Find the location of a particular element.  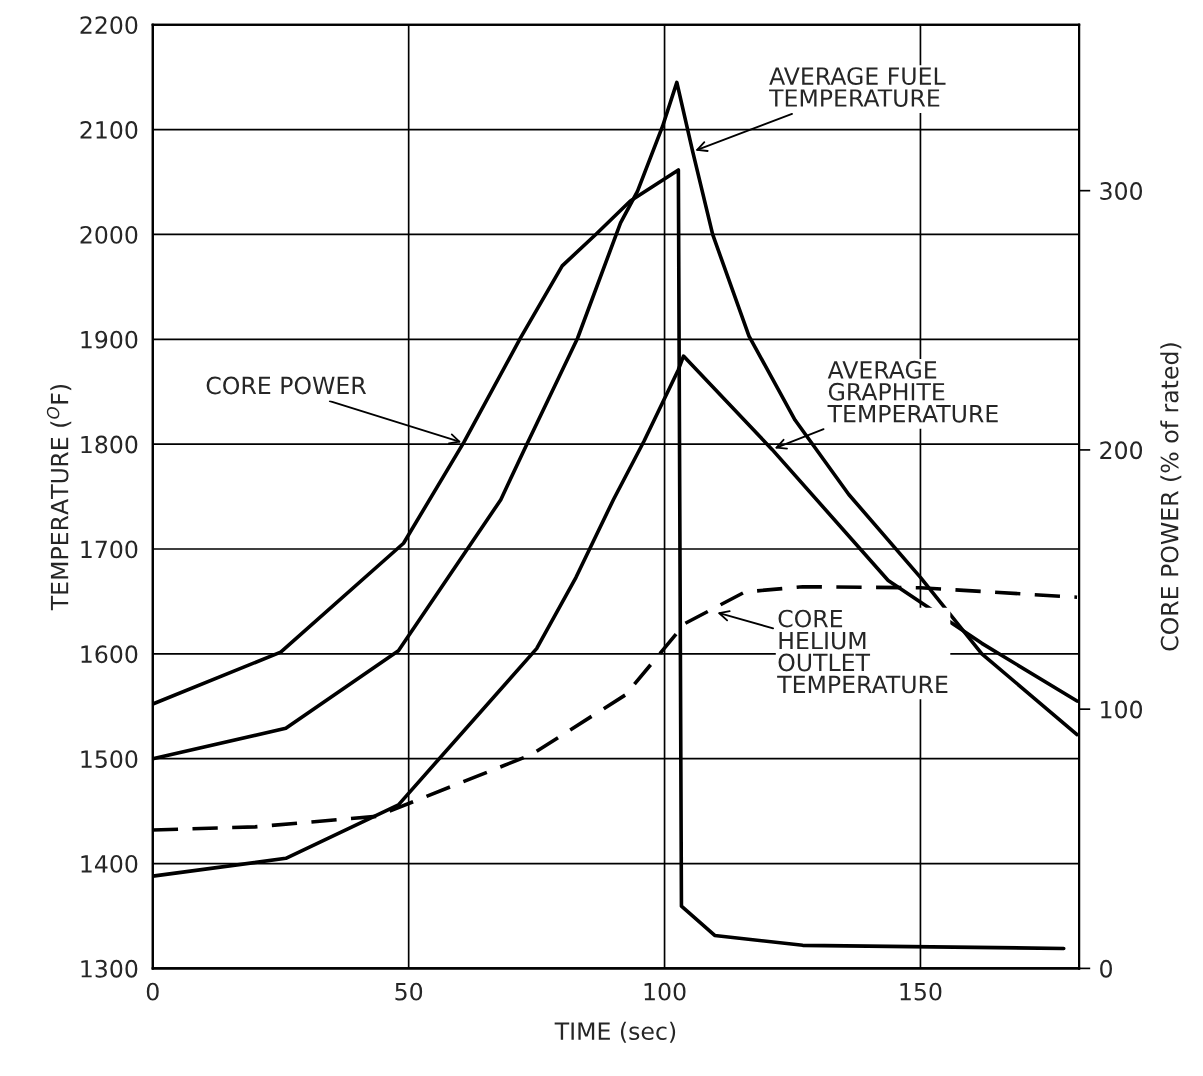

y2-tick-label: 0 is located at coordinates (1106, 968).